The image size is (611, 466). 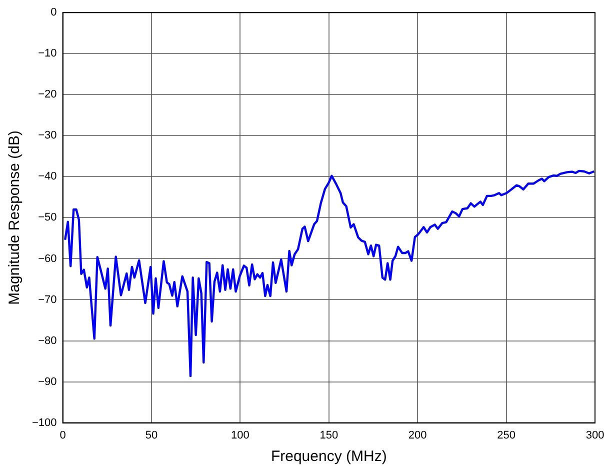 I want to click on x-tick-label: 250, so click(x=506, y=435).